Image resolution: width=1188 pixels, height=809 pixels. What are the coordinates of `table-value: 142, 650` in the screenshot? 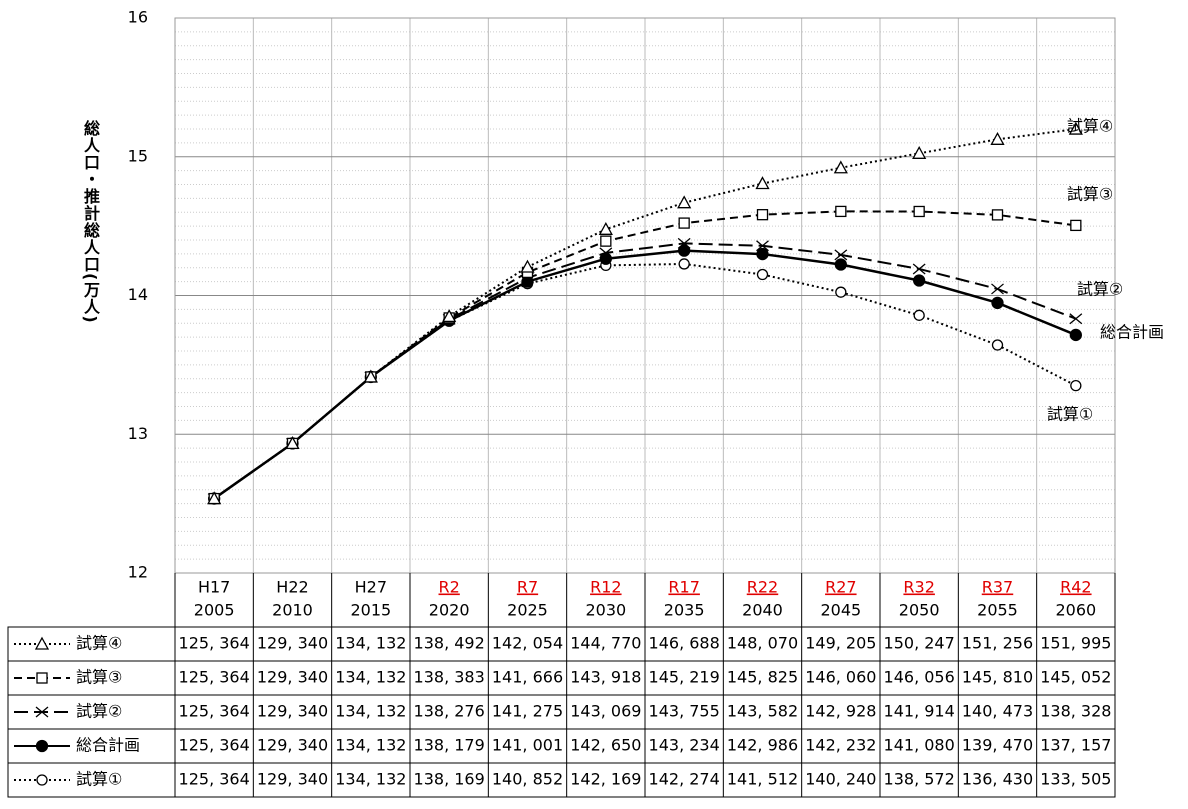 It's located at (605, 745).